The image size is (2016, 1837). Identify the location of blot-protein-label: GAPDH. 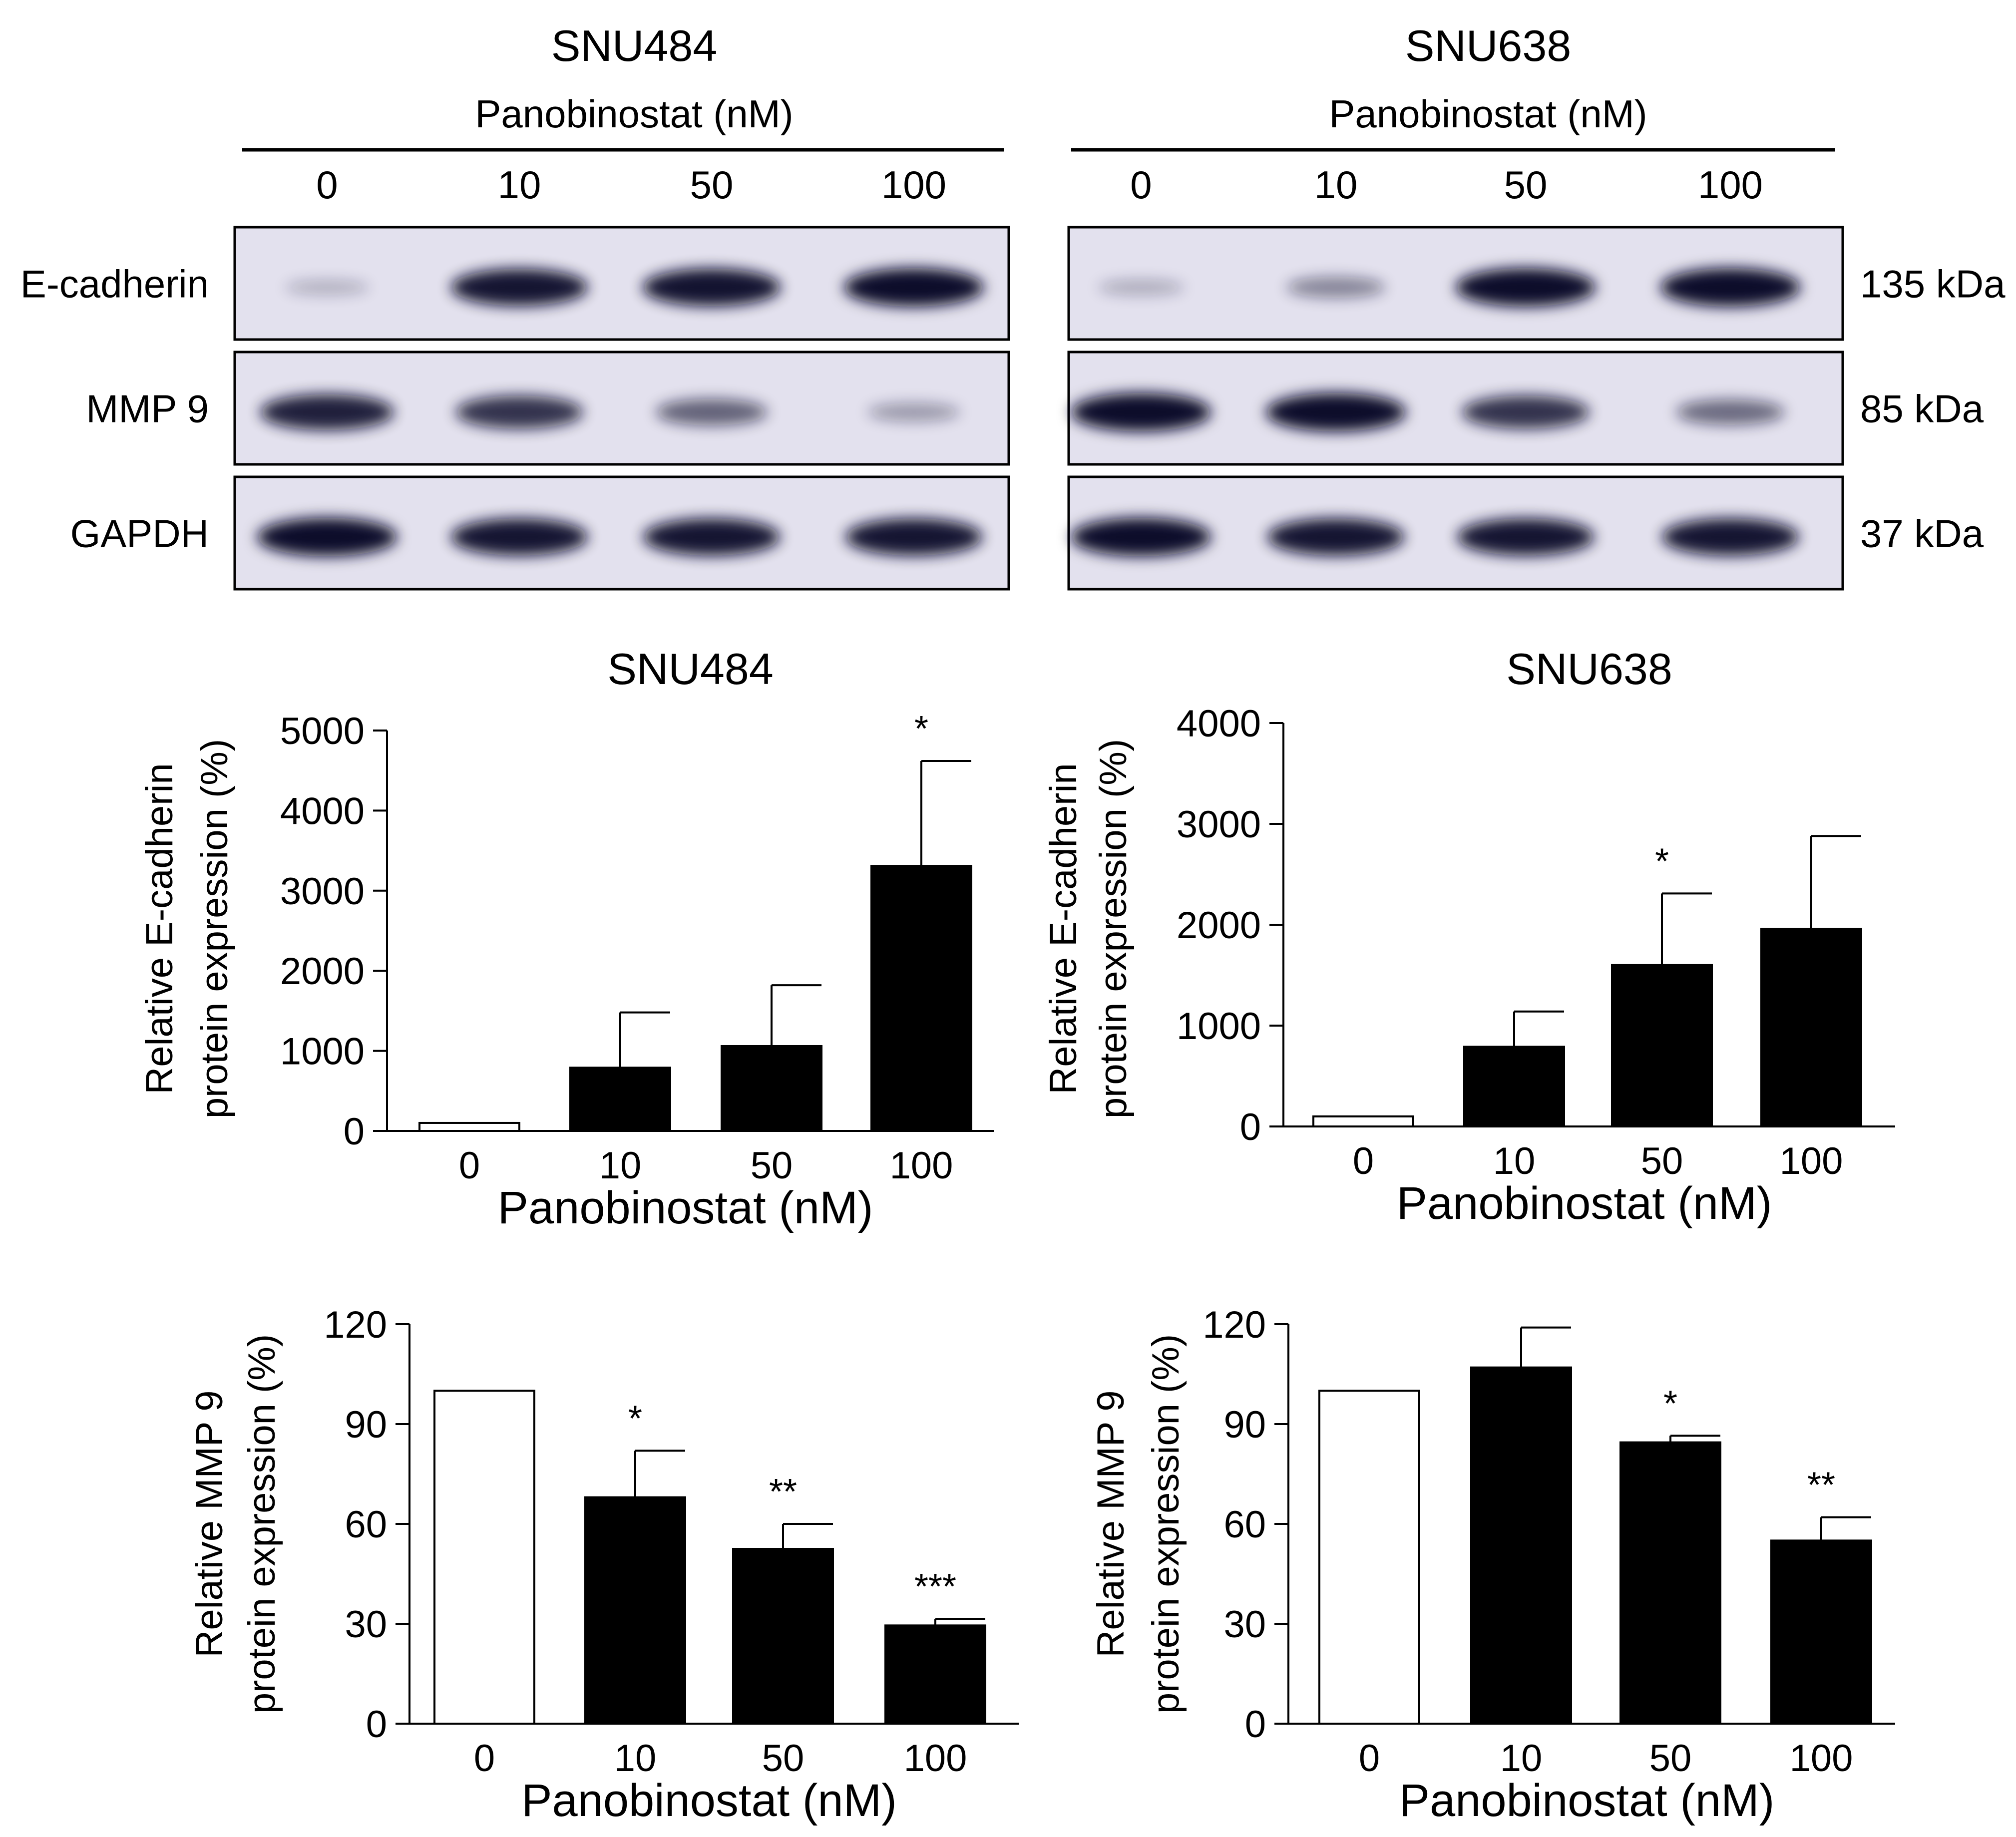
(139, 534).